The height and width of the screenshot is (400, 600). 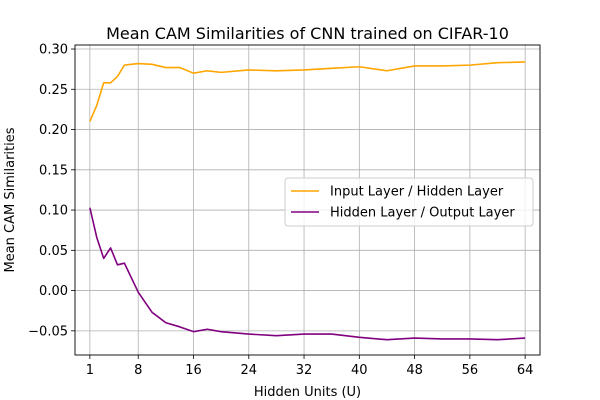 What do you see at coordinates (53, 90) in the screenshot?
I see `y-tick-label: 0.25` at bounding box center [53, 90].